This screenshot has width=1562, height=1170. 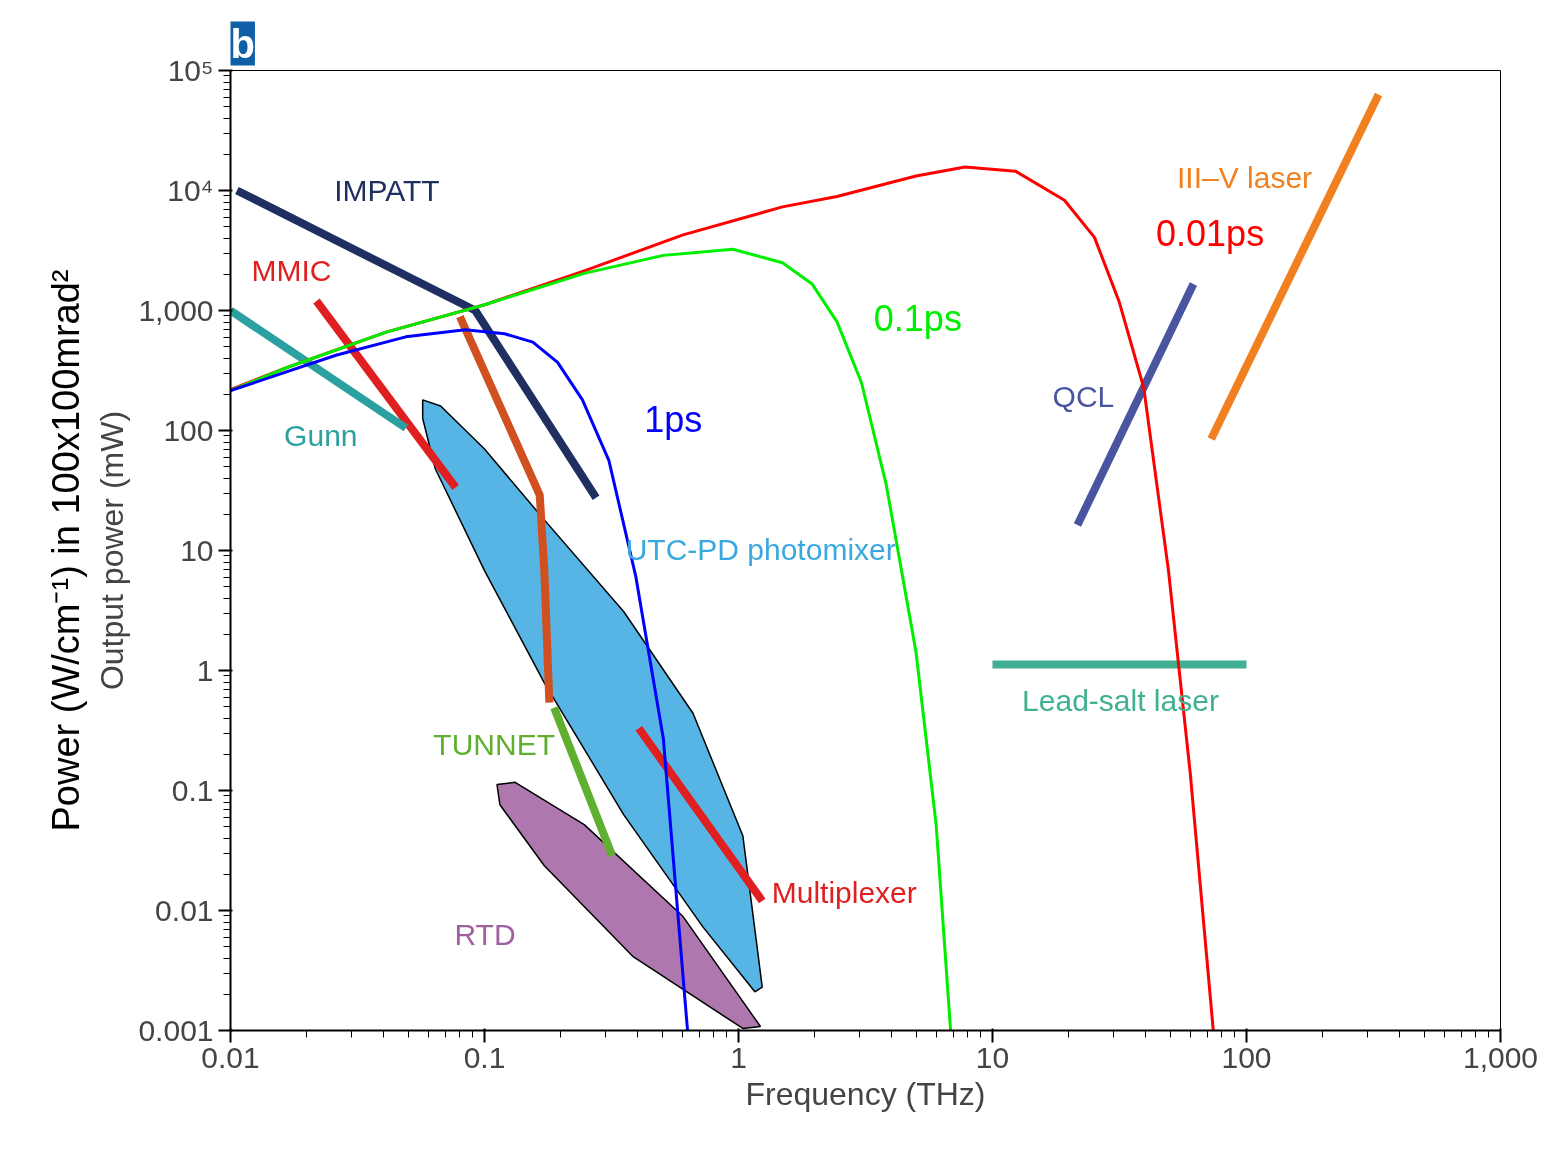 What do you see at coordinates (1210, 234) in the screenshot?
I see `series-label: 0.01ps` at bounding box center [1210, 234].